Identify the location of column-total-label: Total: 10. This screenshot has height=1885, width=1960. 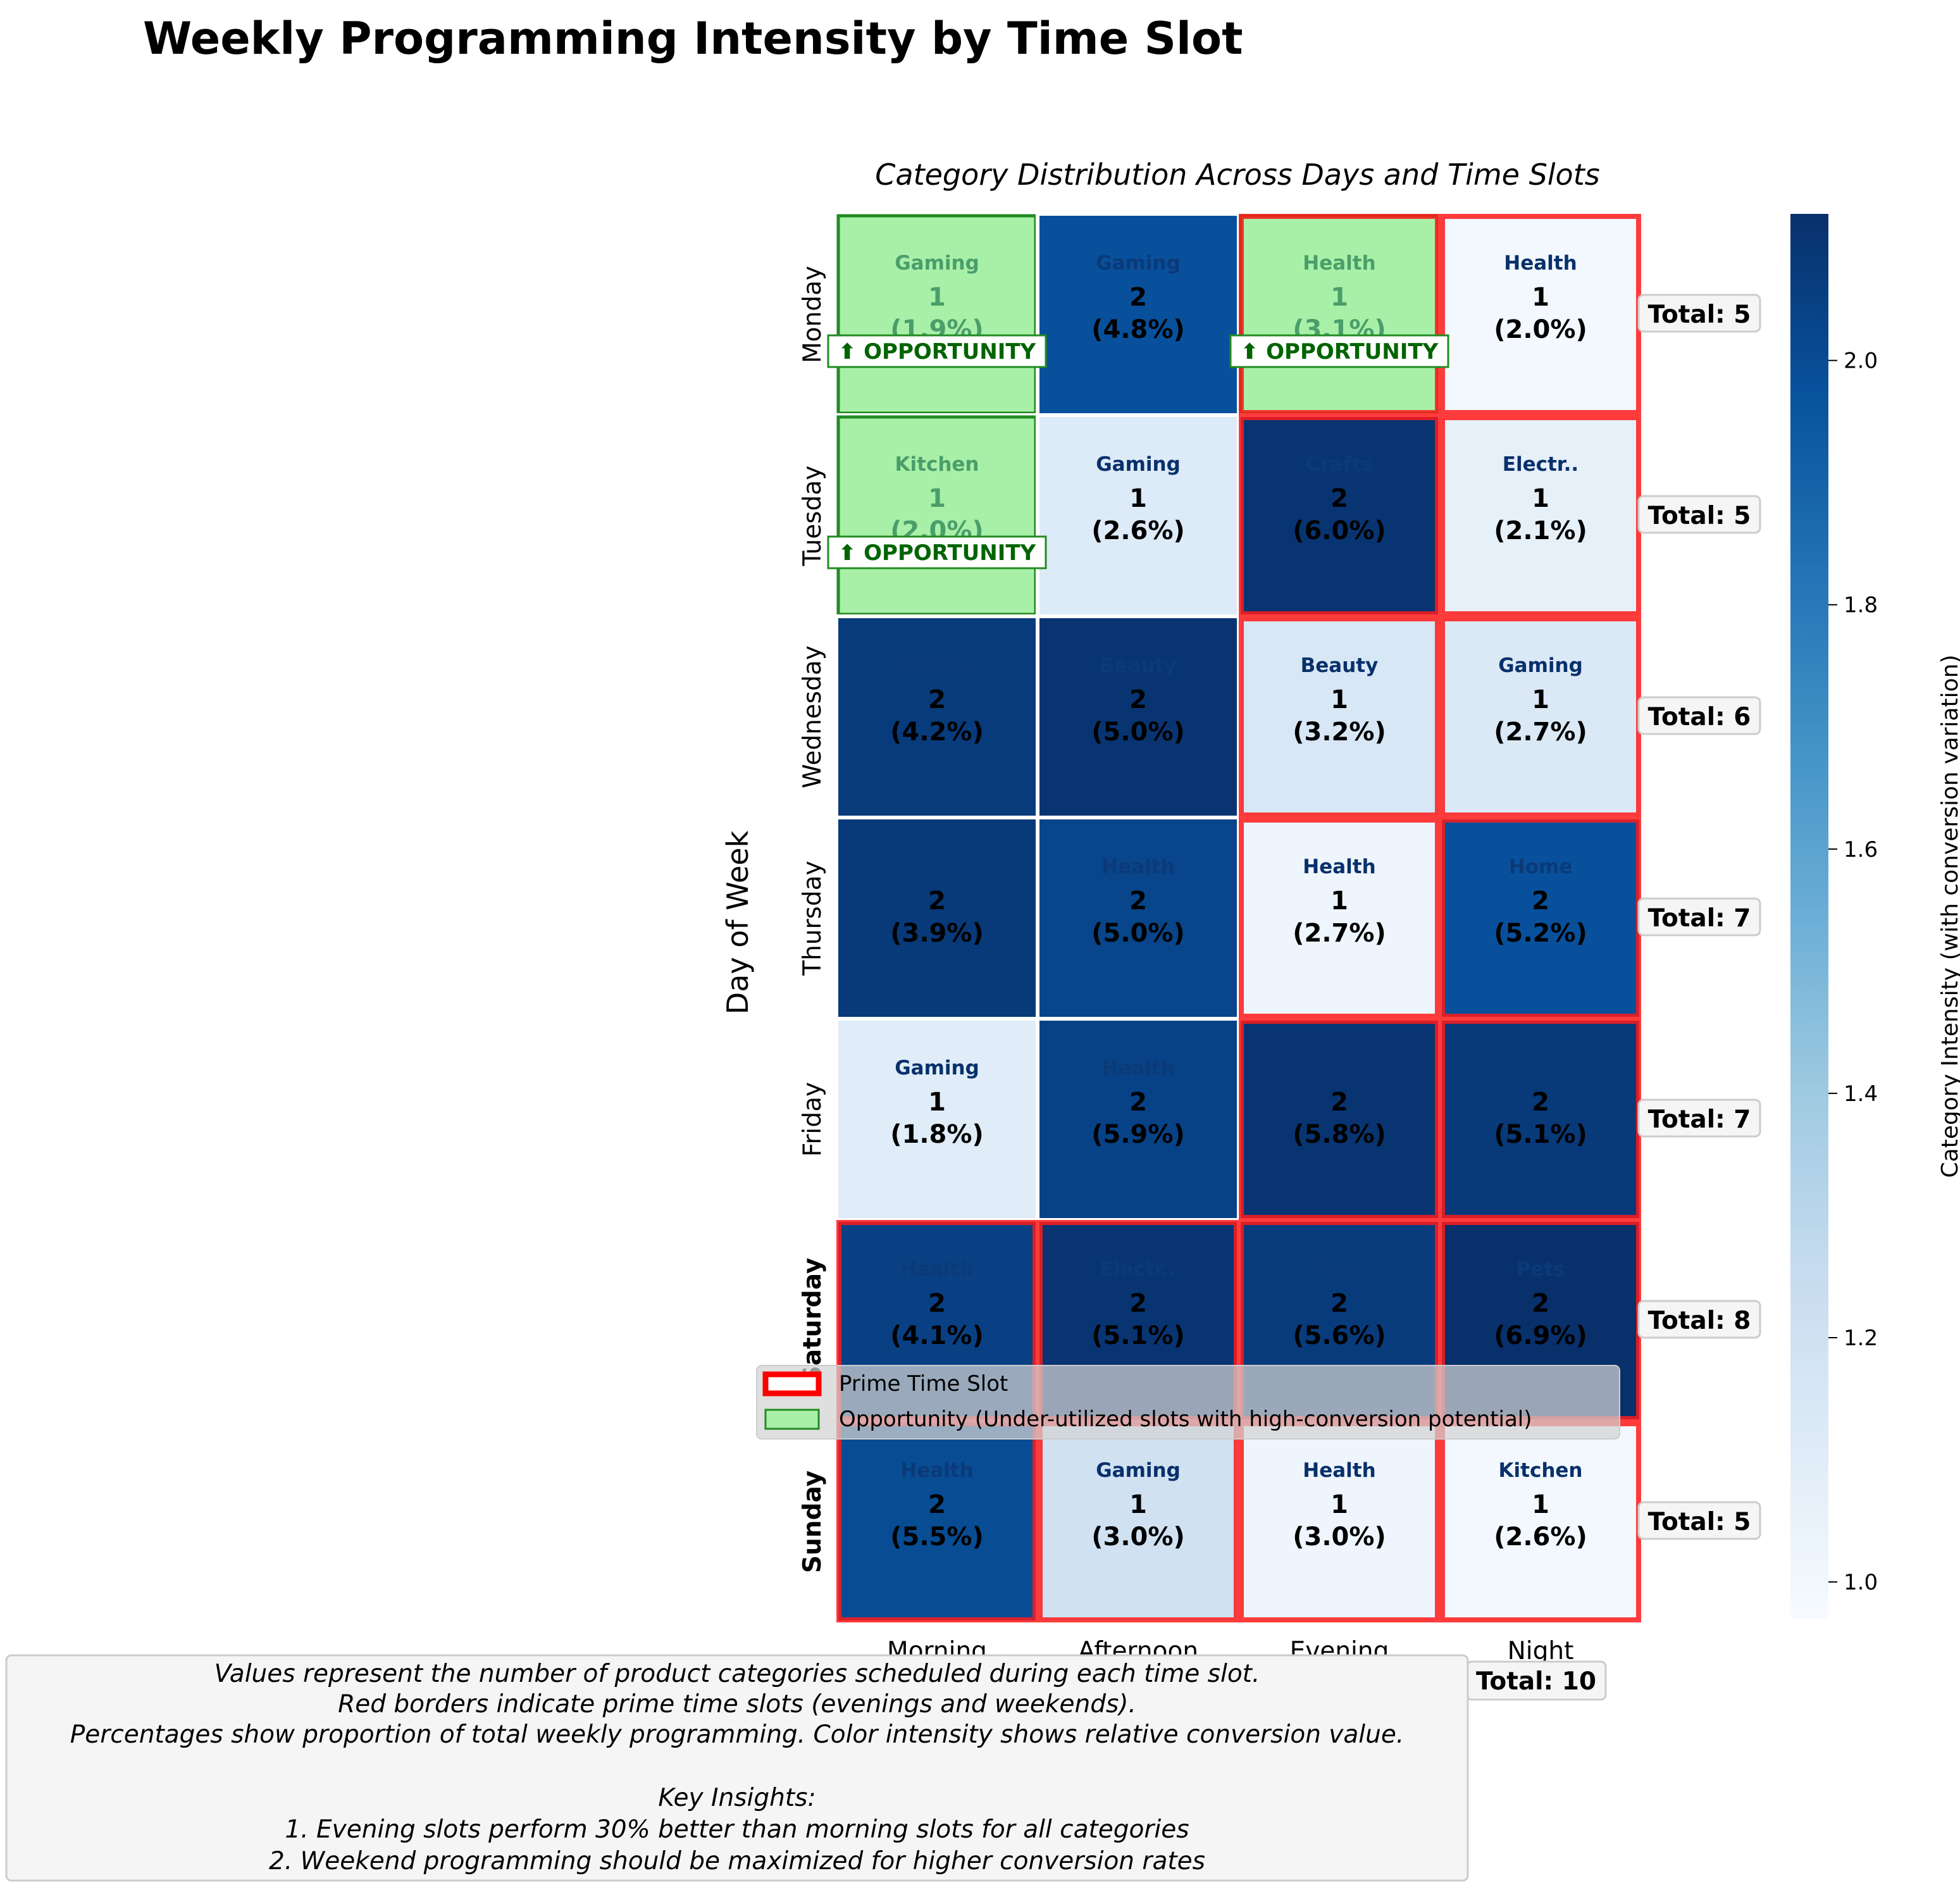
(1536, 1682).